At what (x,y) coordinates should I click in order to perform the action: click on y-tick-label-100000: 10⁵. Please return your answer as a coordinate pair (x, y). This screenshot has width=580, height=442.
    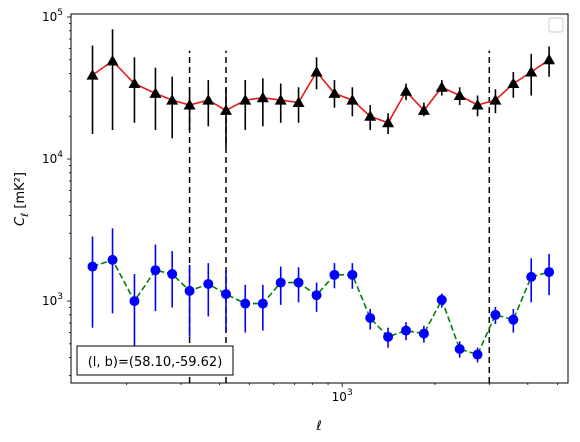
    Looking at the image, I should click on (52, 16).